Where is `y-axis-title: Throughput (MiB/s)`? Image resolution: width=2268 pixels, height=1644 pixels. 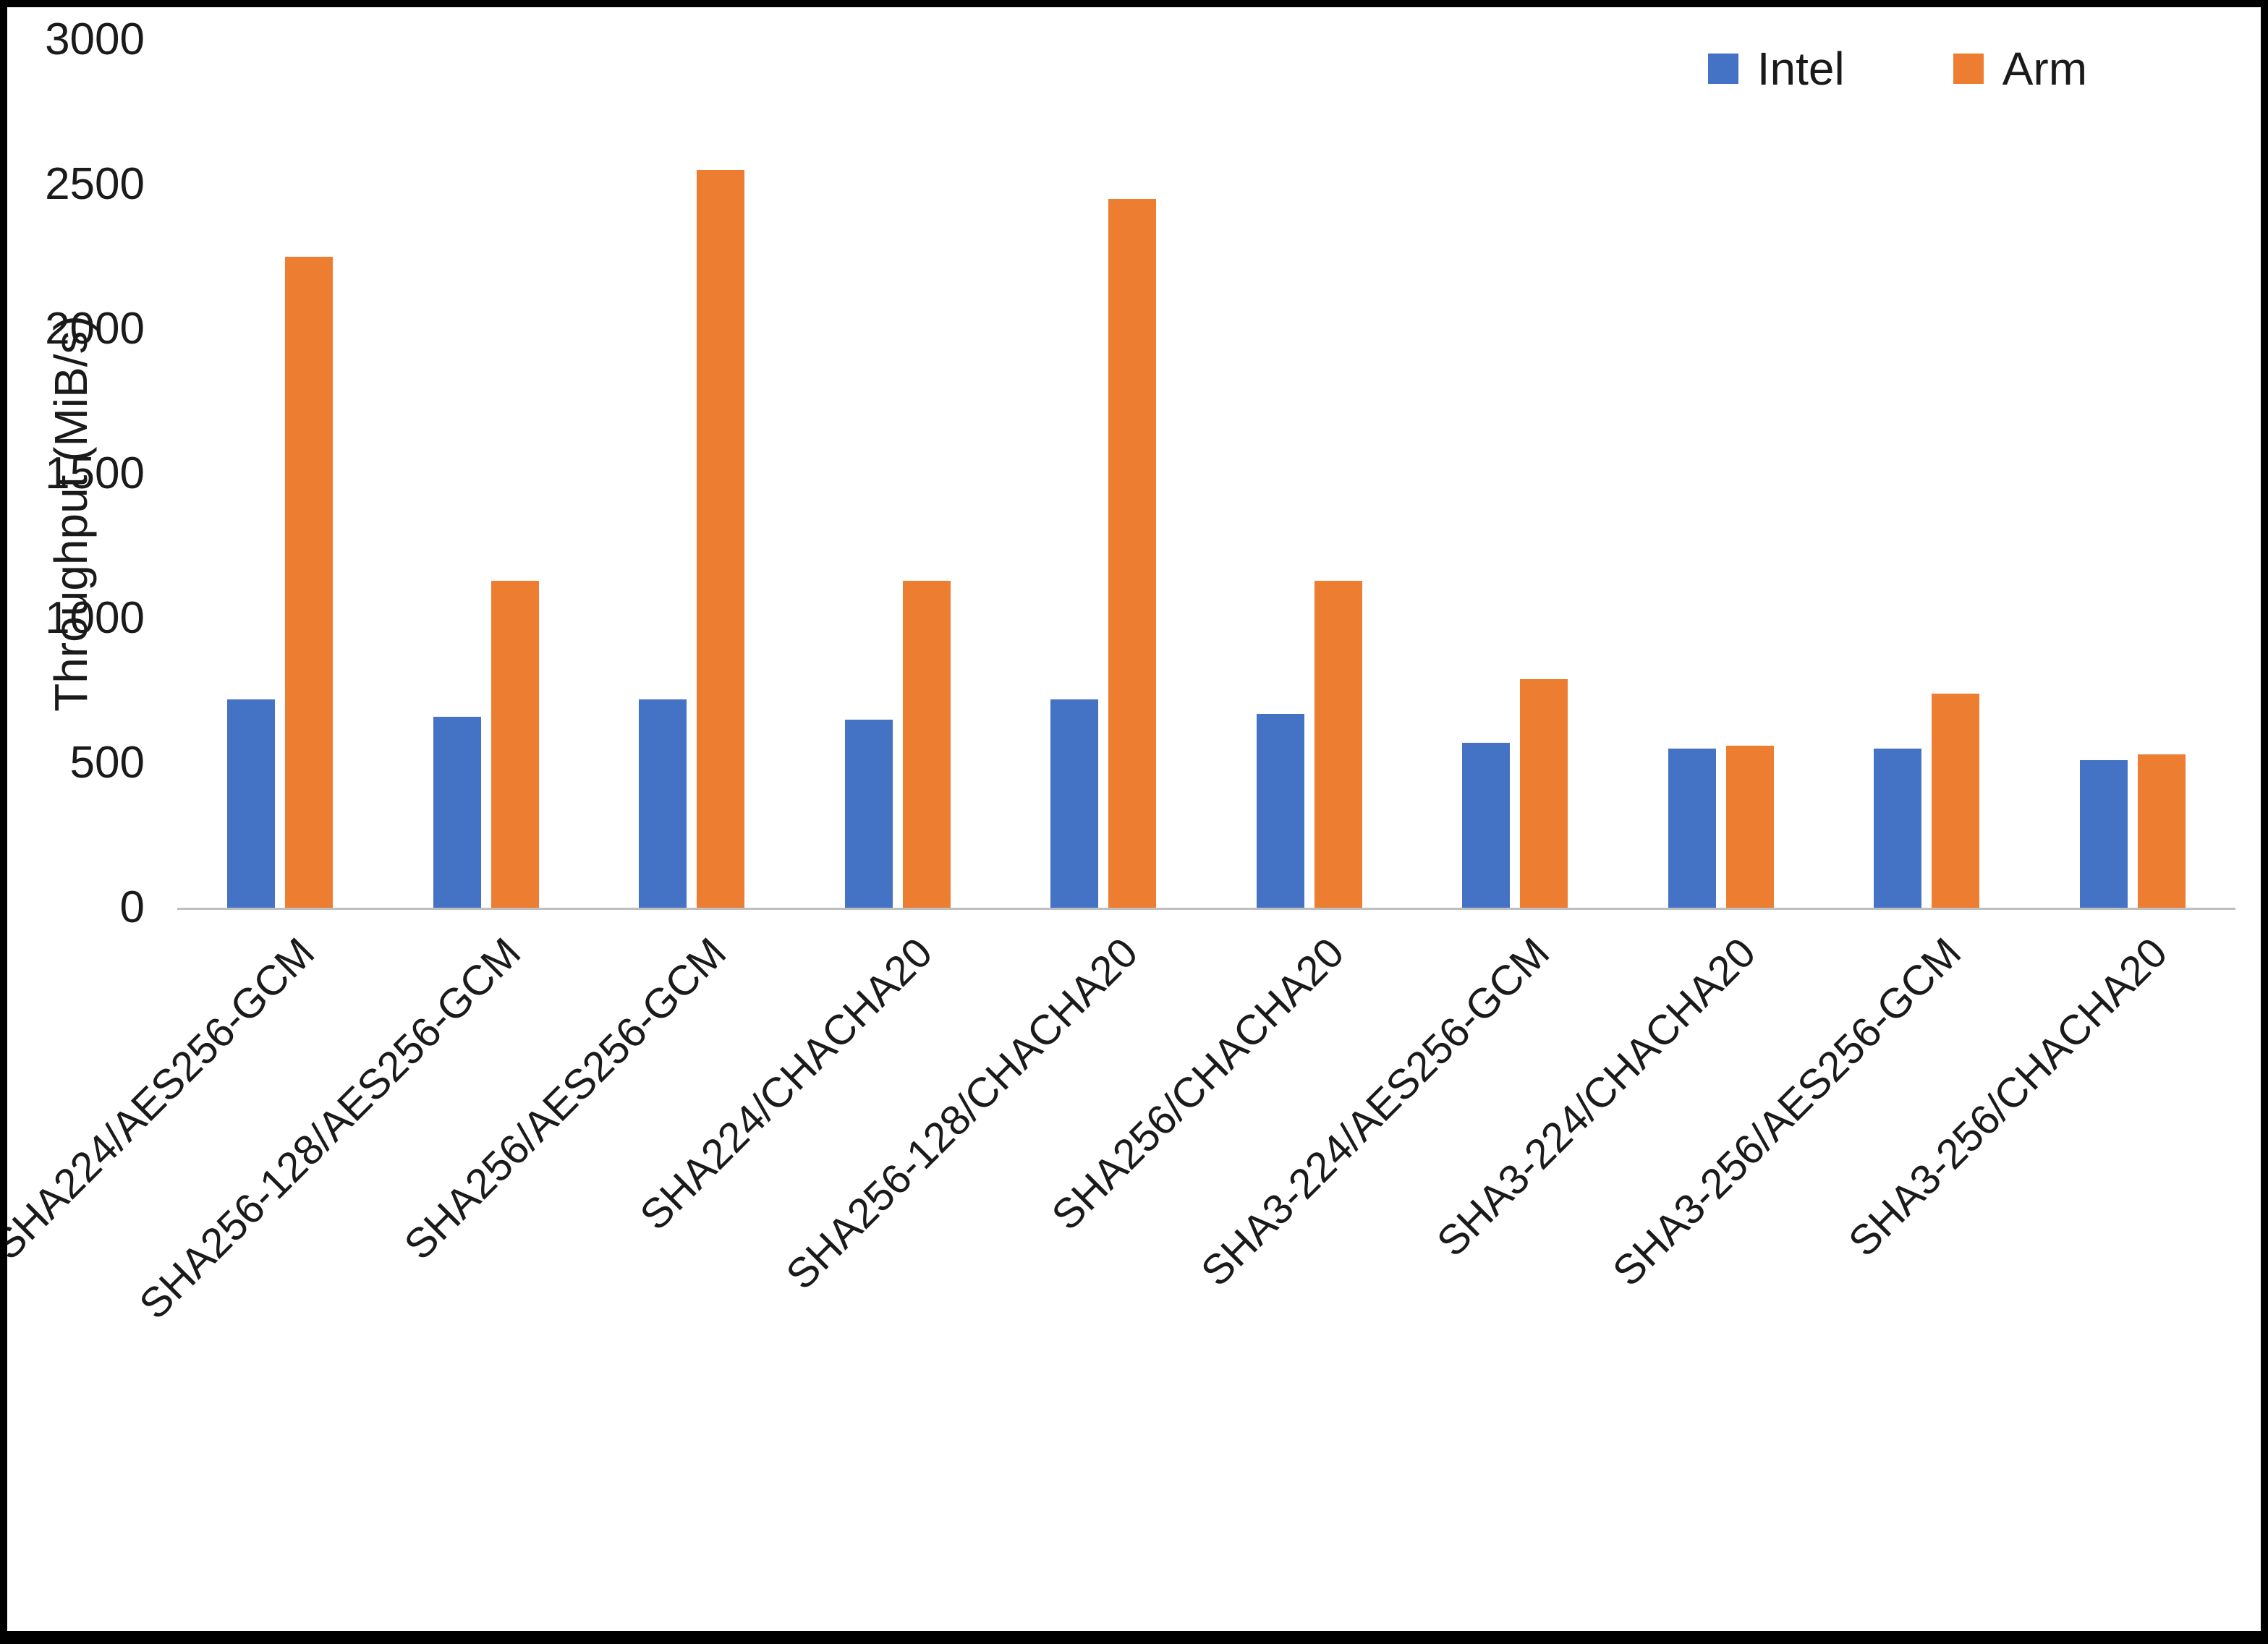
y-axis-title: Throughput (MiB/s) is located at coordinates (71, 513).